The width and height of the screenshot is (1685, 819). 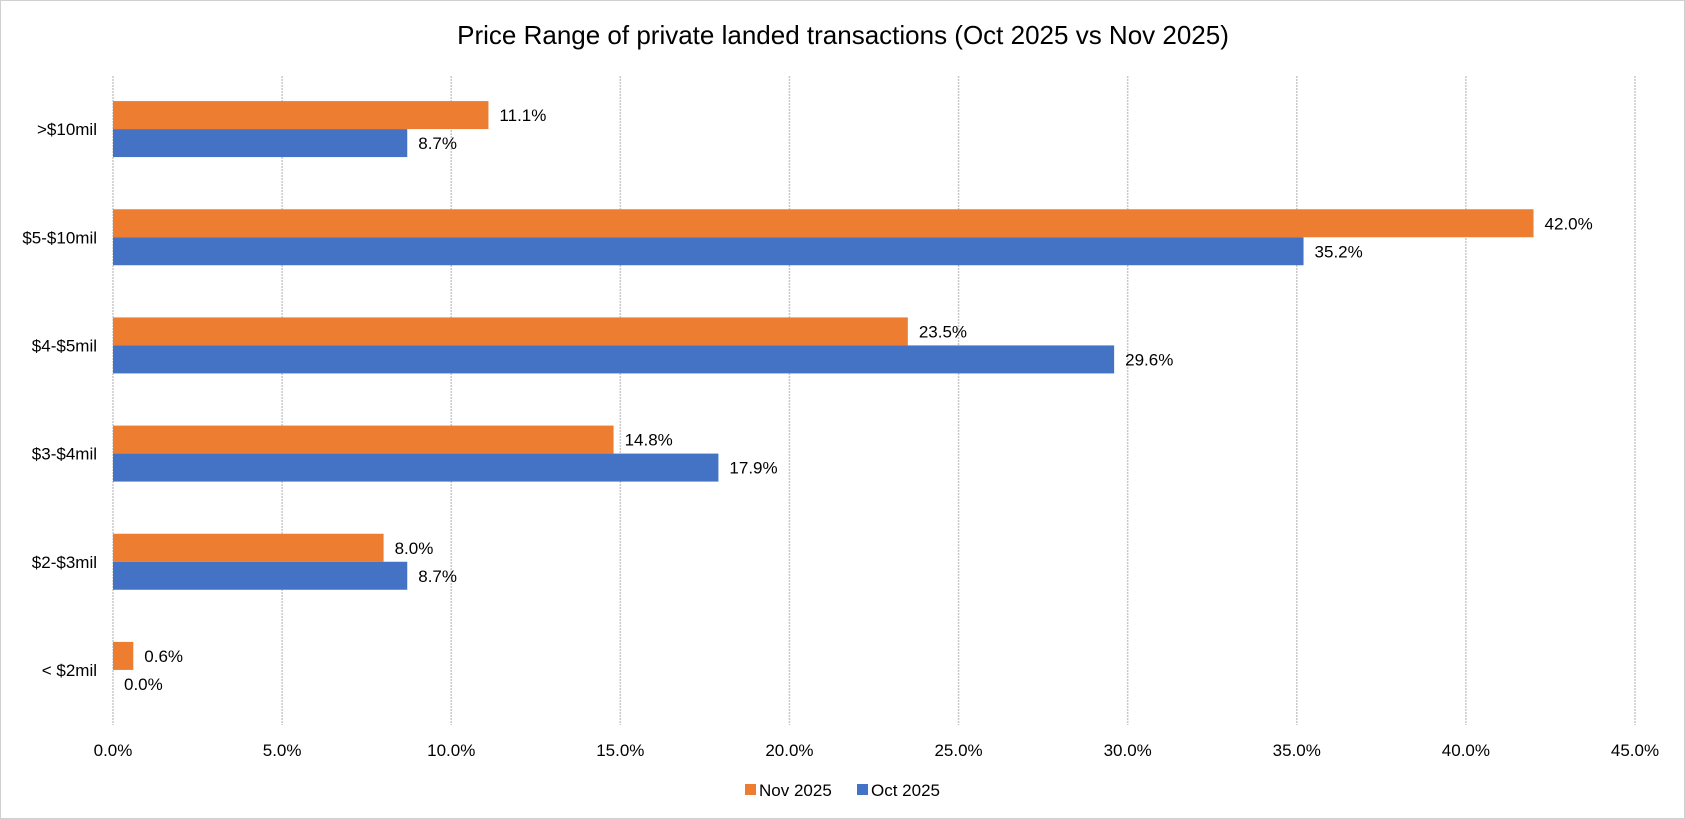 I want to click on data-label: 42.0%, so click(x=1569, y=223).